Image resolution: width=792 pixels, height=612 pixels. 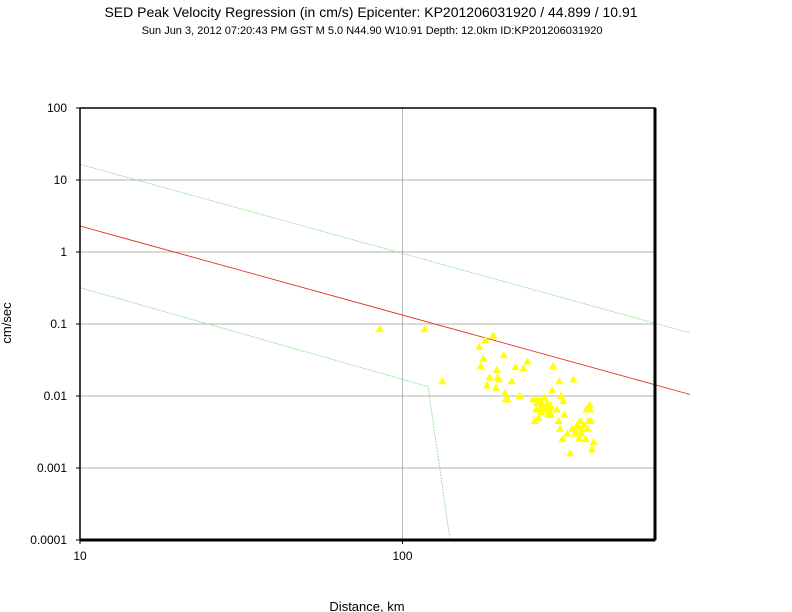 I want to click on y-axis-label: cm/sec, so click(x=7, y=323).